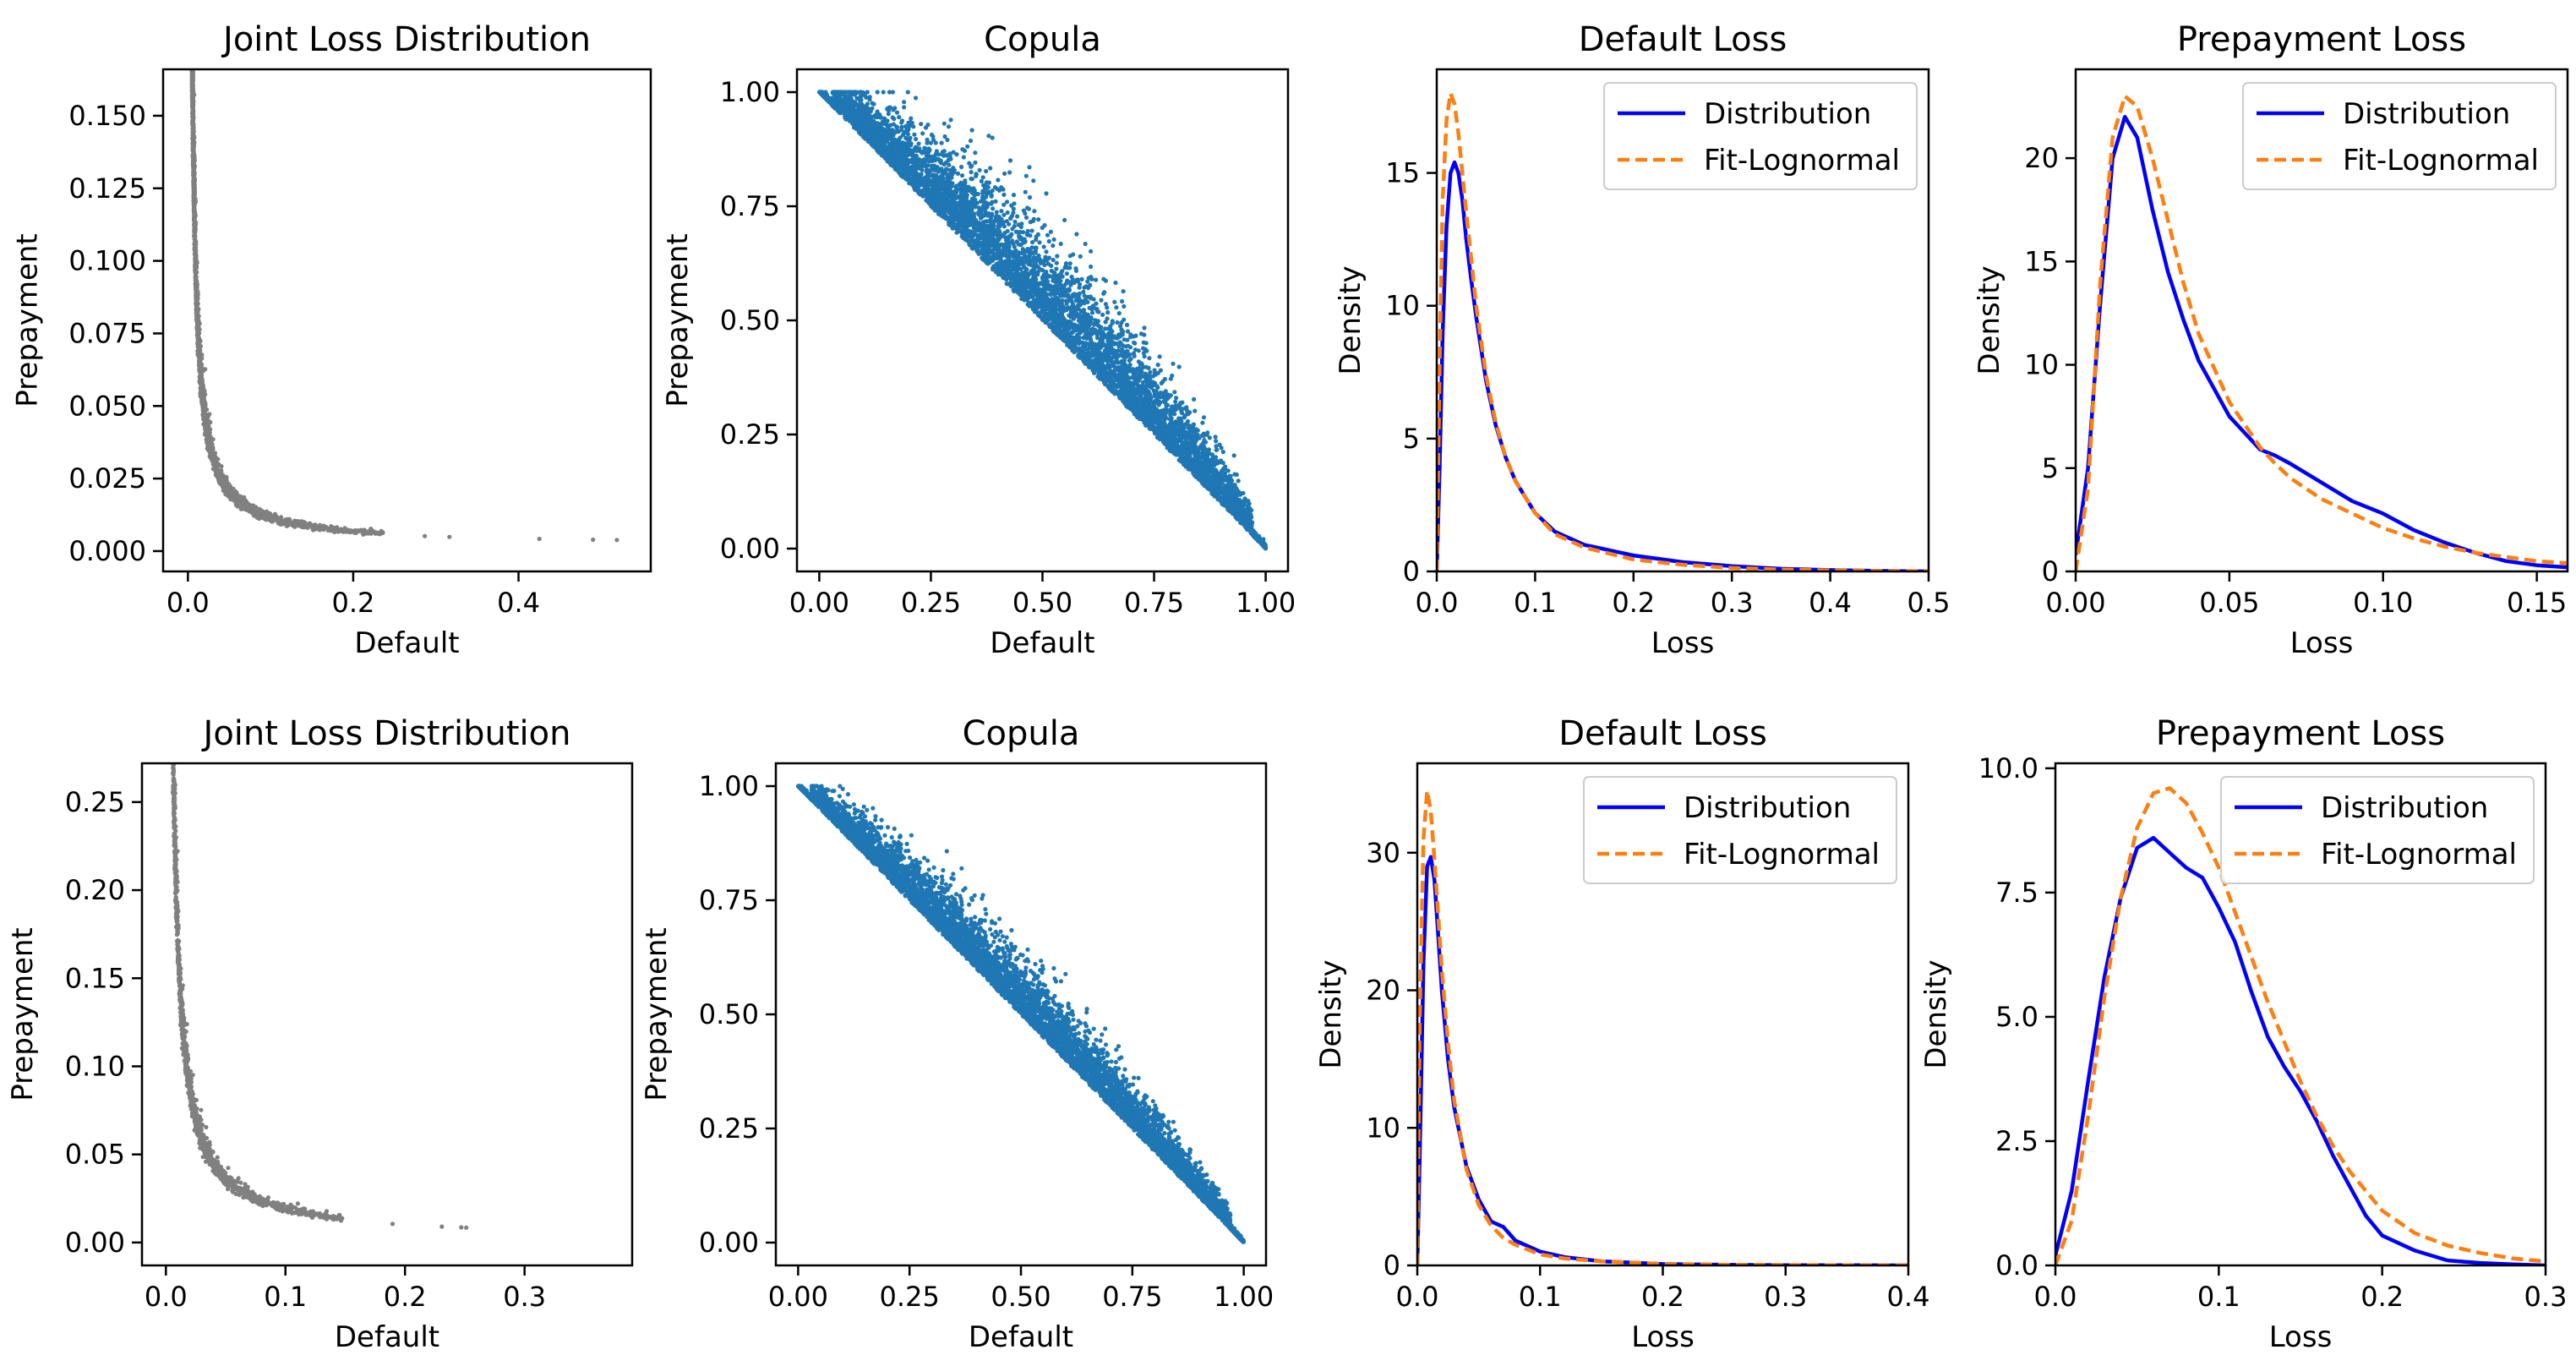 Image resolution: width=2576 pixels, height=1366 pixels. Describe the element at coordinates (404, 271) in the screenshot. I see `scatter-points` at that location.